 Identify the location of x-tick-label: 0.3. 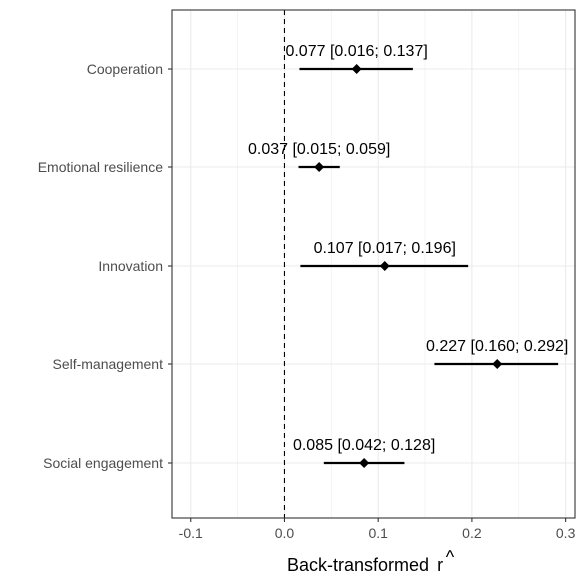
(566, 533).